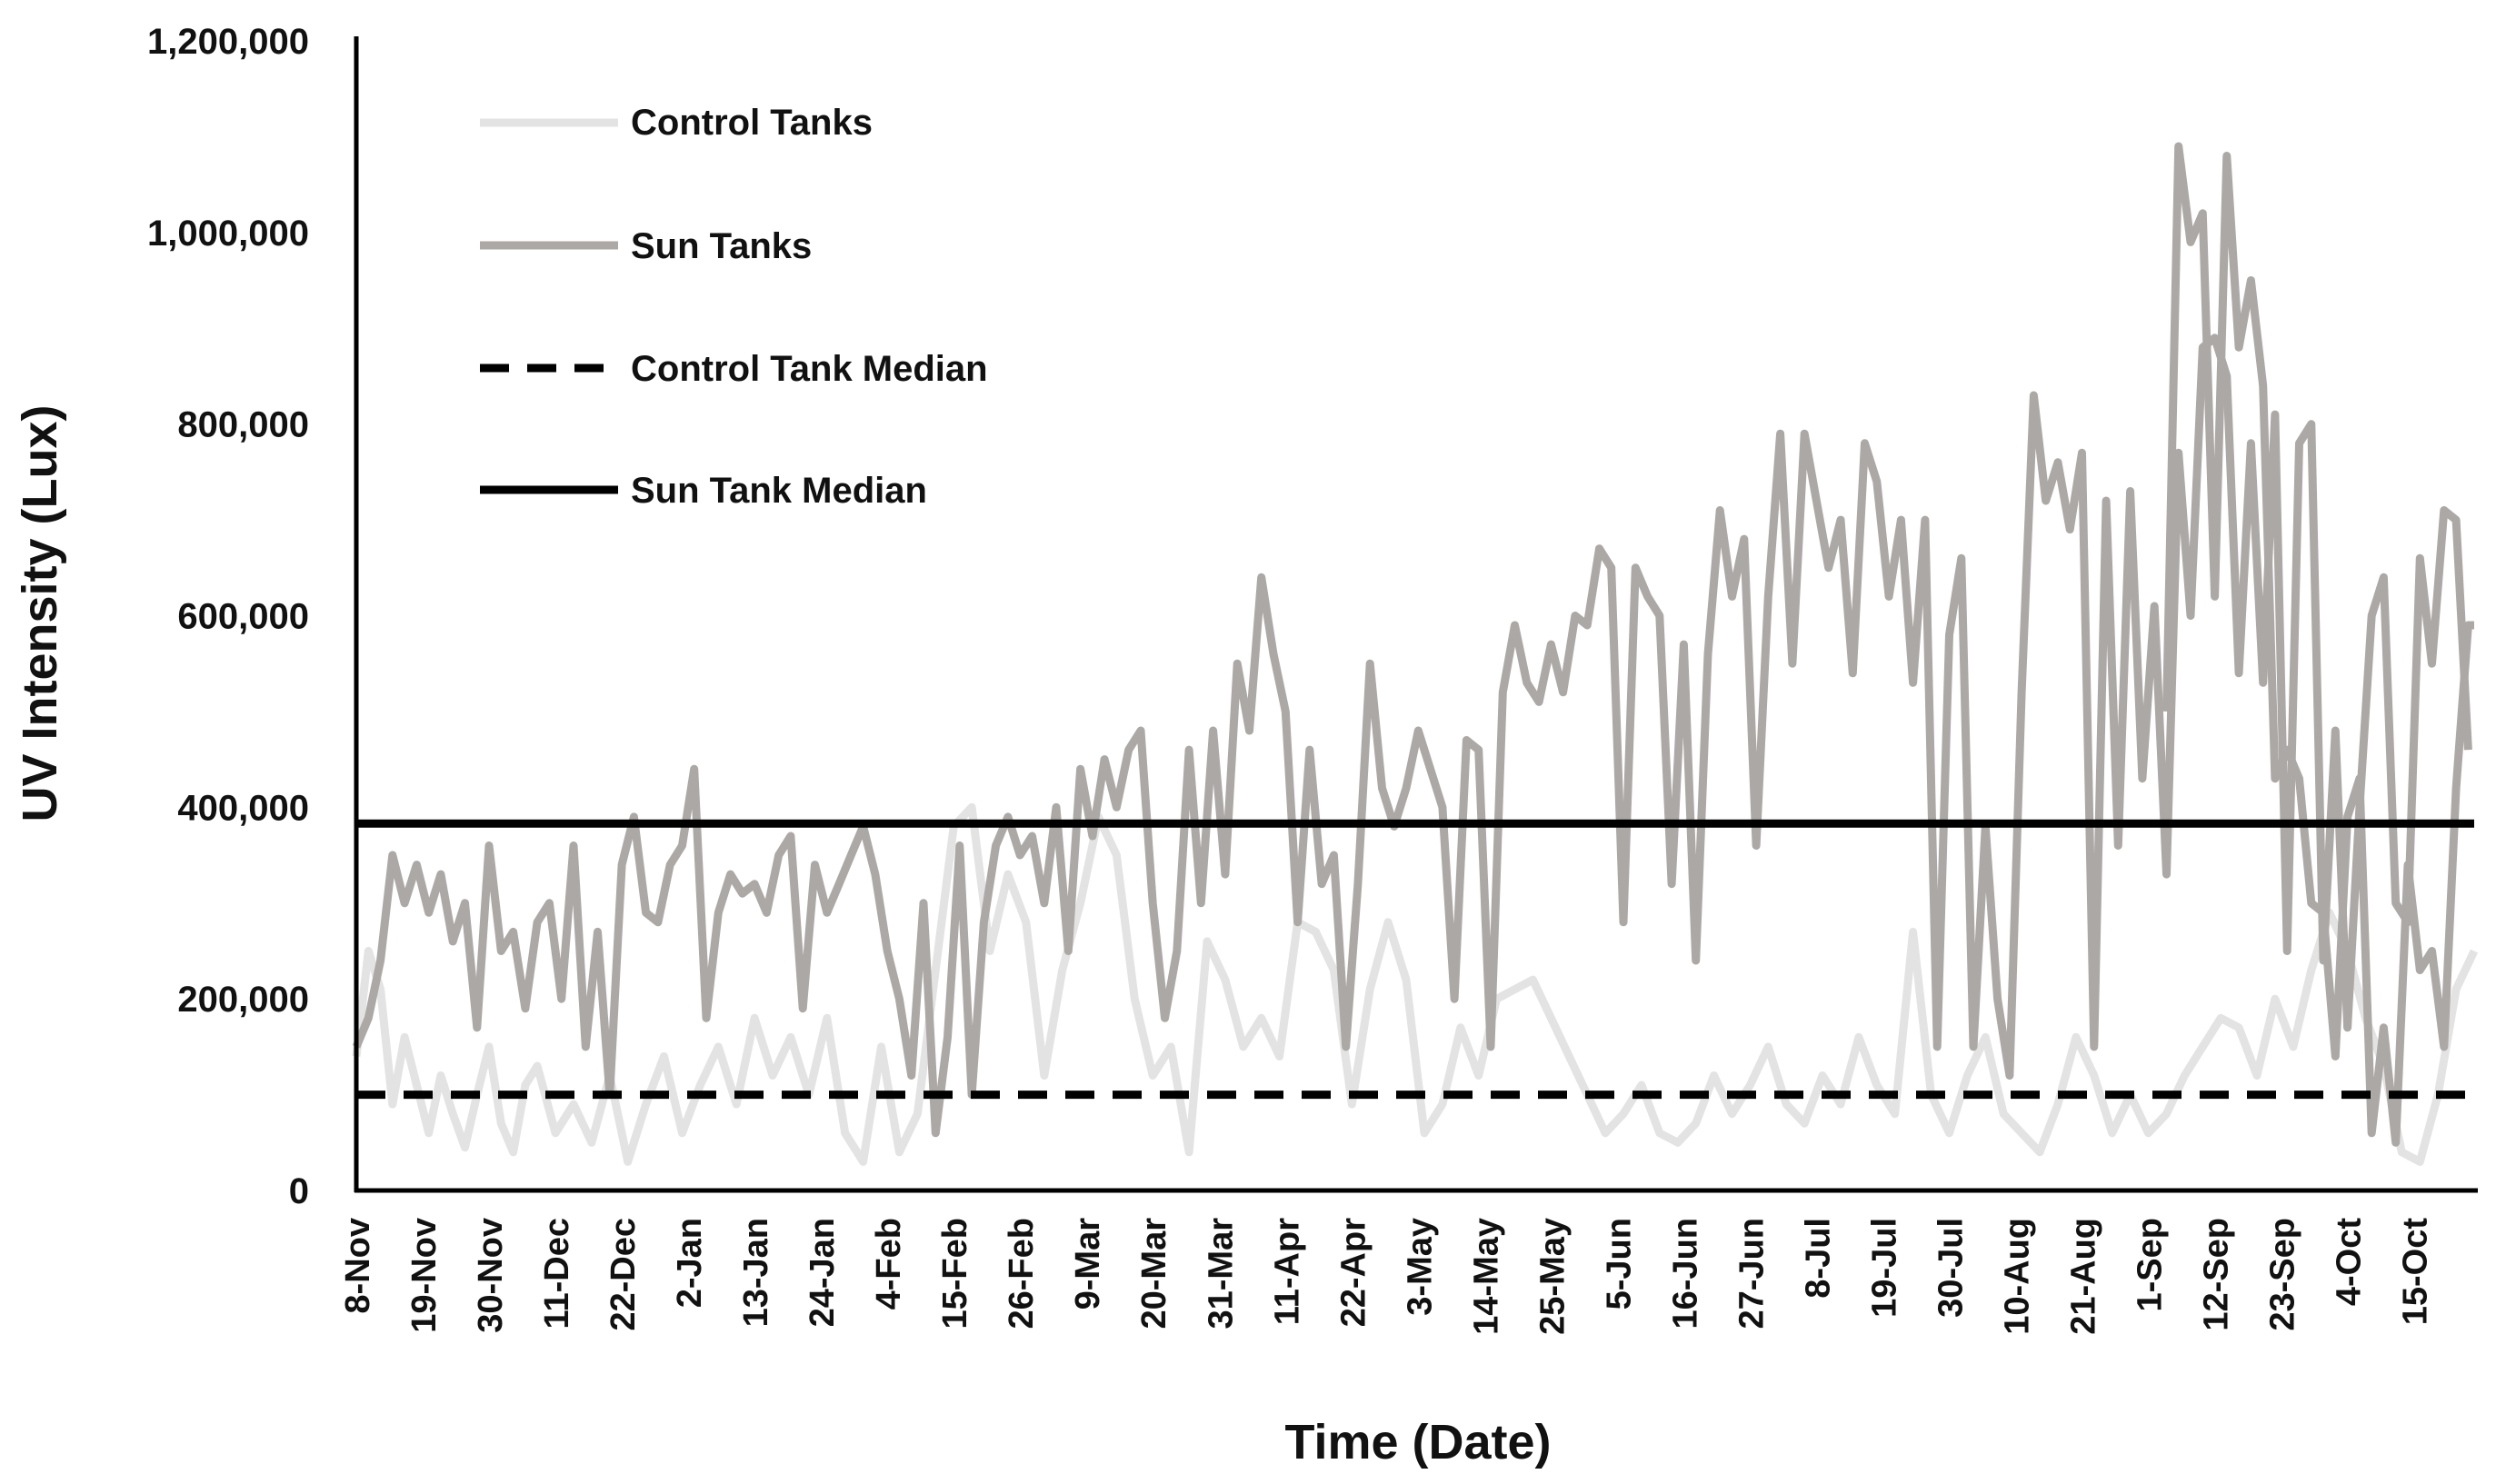 The height and width of the screenshot is (1484, 2496). I want to click on legend-label-control-tank-median: Control Tank Median, so click(809, 369).